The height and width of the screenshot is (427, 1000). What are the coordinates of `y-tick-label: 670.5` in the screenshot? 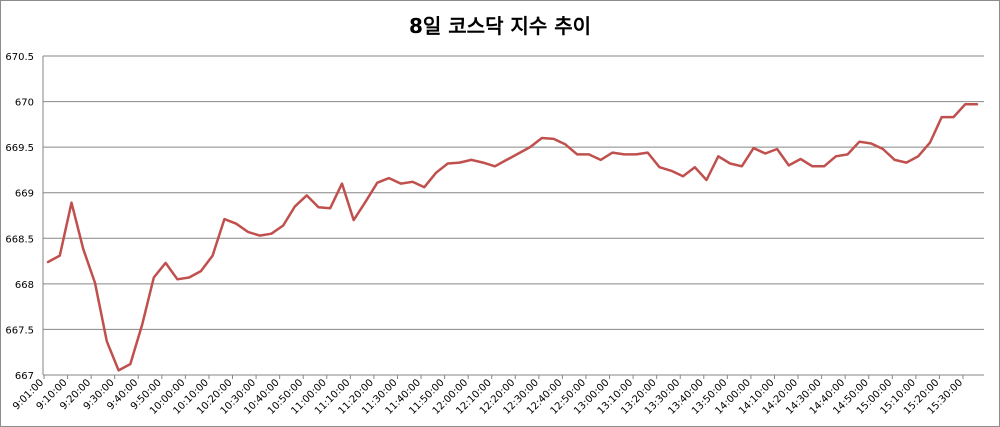 It's located at (19, 57).